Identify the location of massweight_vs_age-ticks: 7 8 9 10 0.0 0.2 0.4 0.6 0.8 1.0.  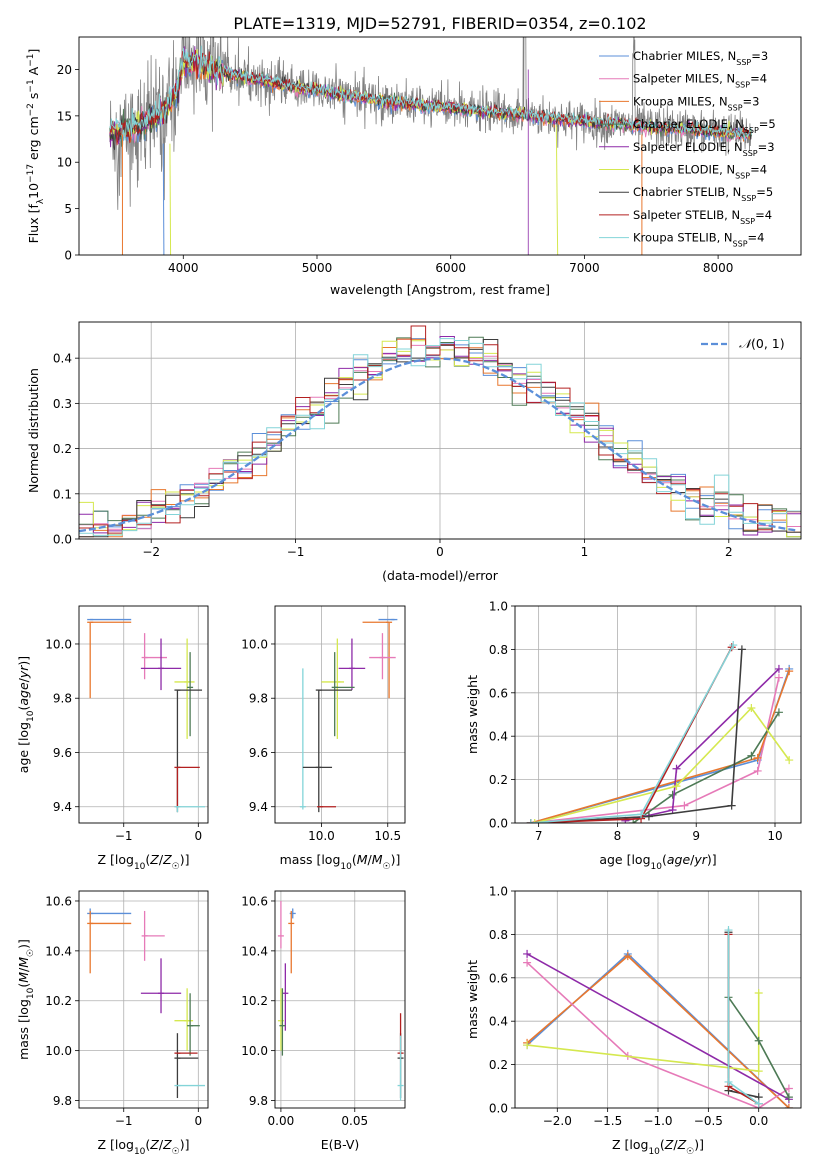
(636, 722).